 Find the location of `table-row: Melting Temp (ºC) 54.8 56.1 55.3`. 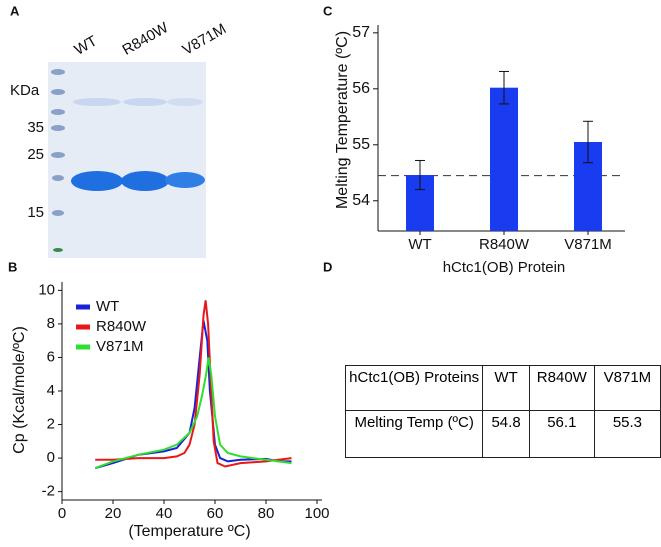

table-row: Melting Temp (ºC) 54.8 56.1 55.3 is located at coordinates (502, 434).